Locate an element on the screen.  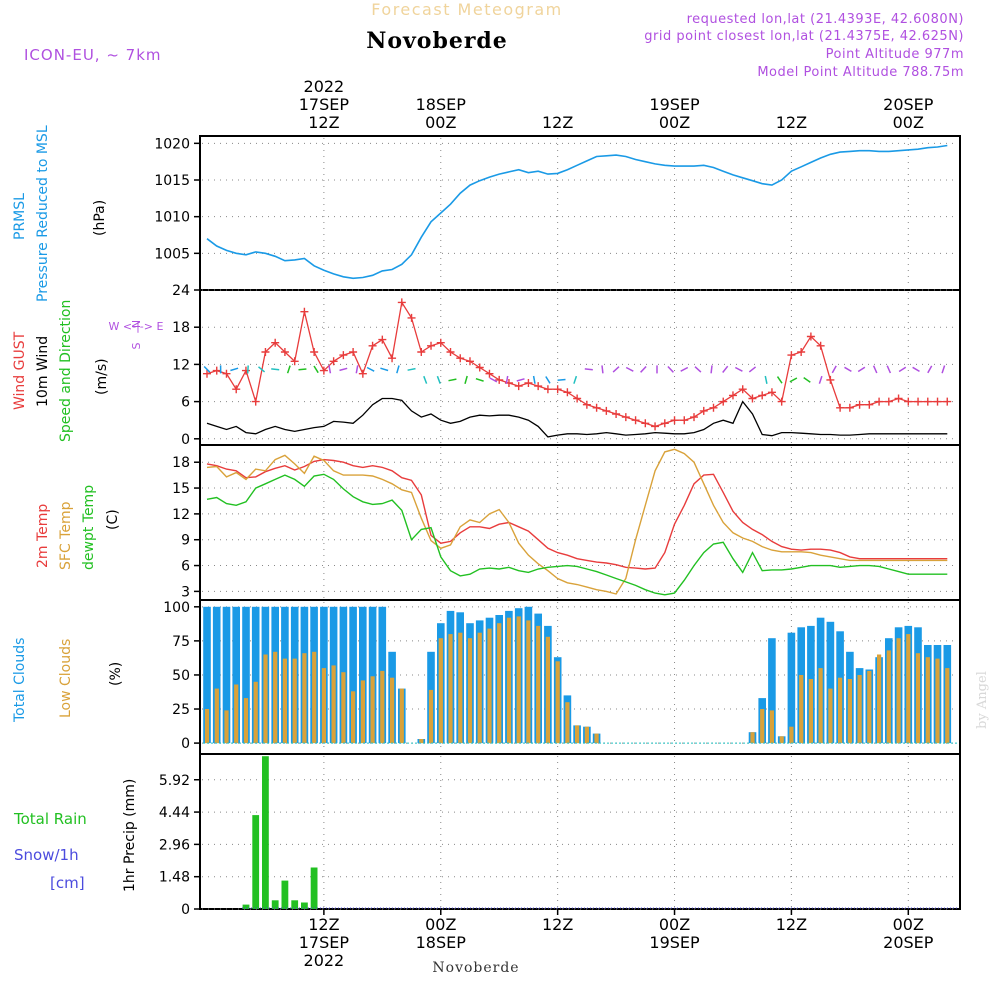
rain-bar is located at coordinates (285, 895).